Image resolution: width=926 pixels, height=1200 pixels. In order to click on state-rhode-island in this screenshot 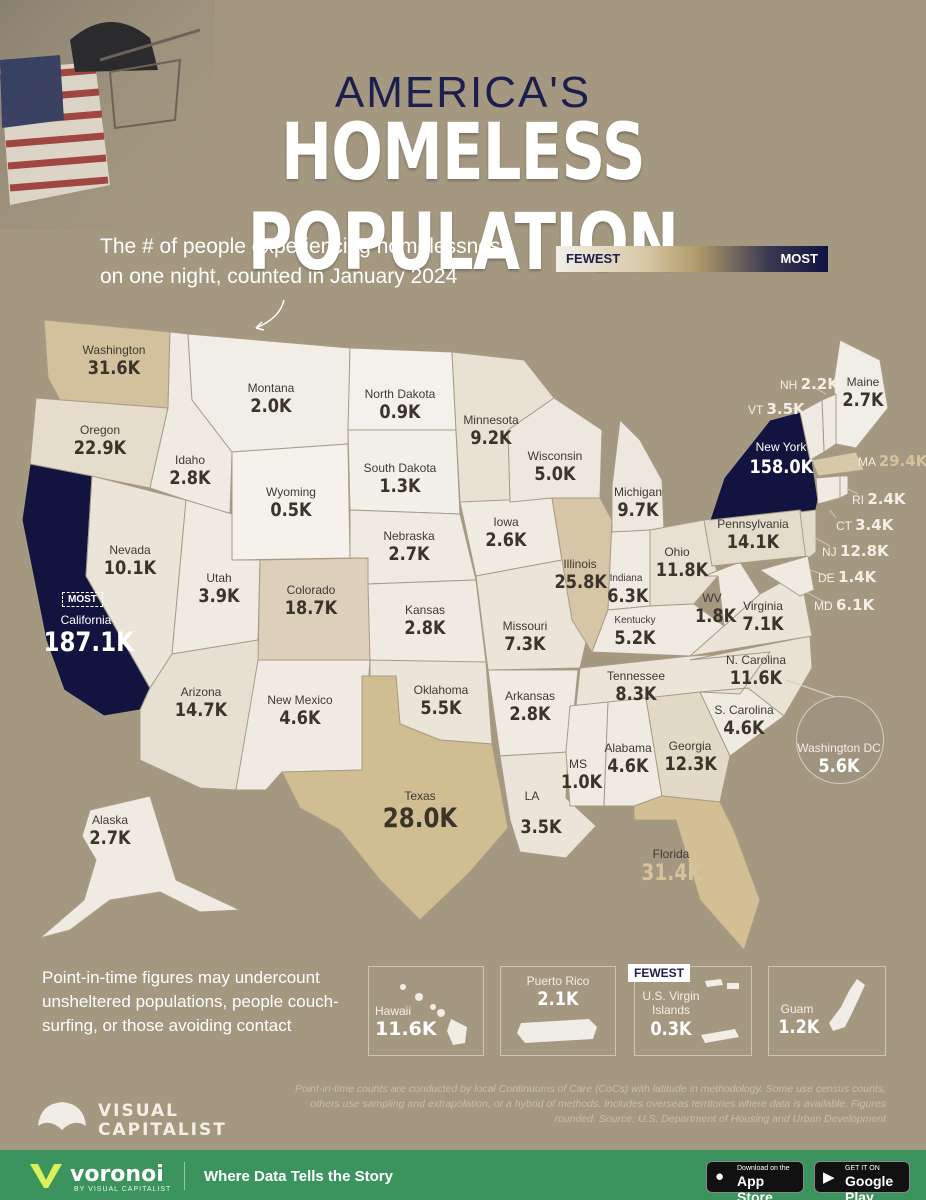, I will do `click(844, 487)`.